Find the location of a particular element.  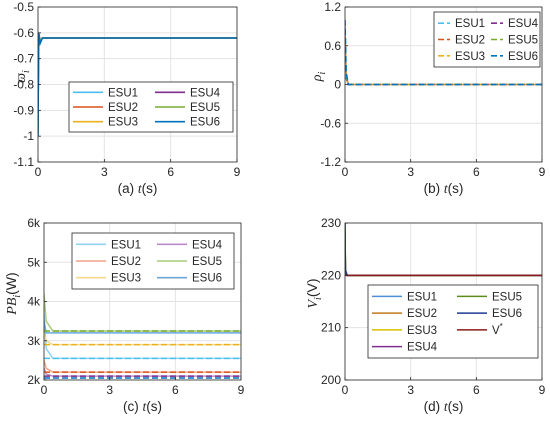

y-tick-label: 6k is located at coordinates (34, 223).